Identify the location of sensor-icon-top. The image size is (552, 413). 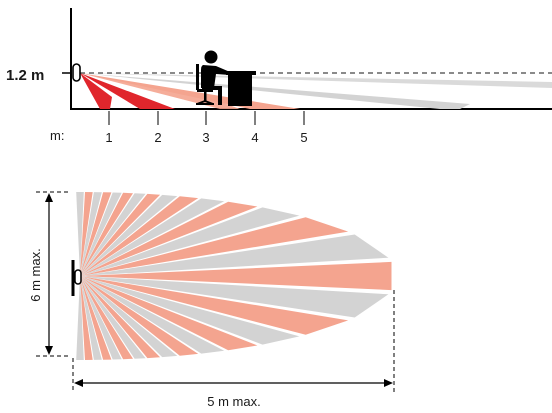
(76, 278).